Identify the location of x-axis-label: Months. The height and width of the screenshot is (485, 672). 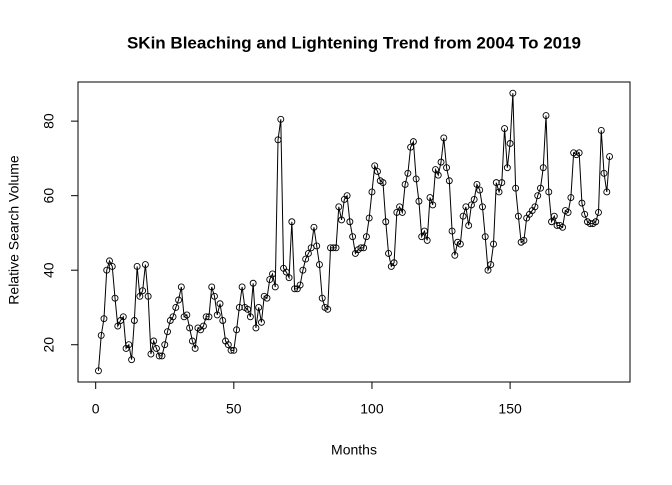
(354, 450).